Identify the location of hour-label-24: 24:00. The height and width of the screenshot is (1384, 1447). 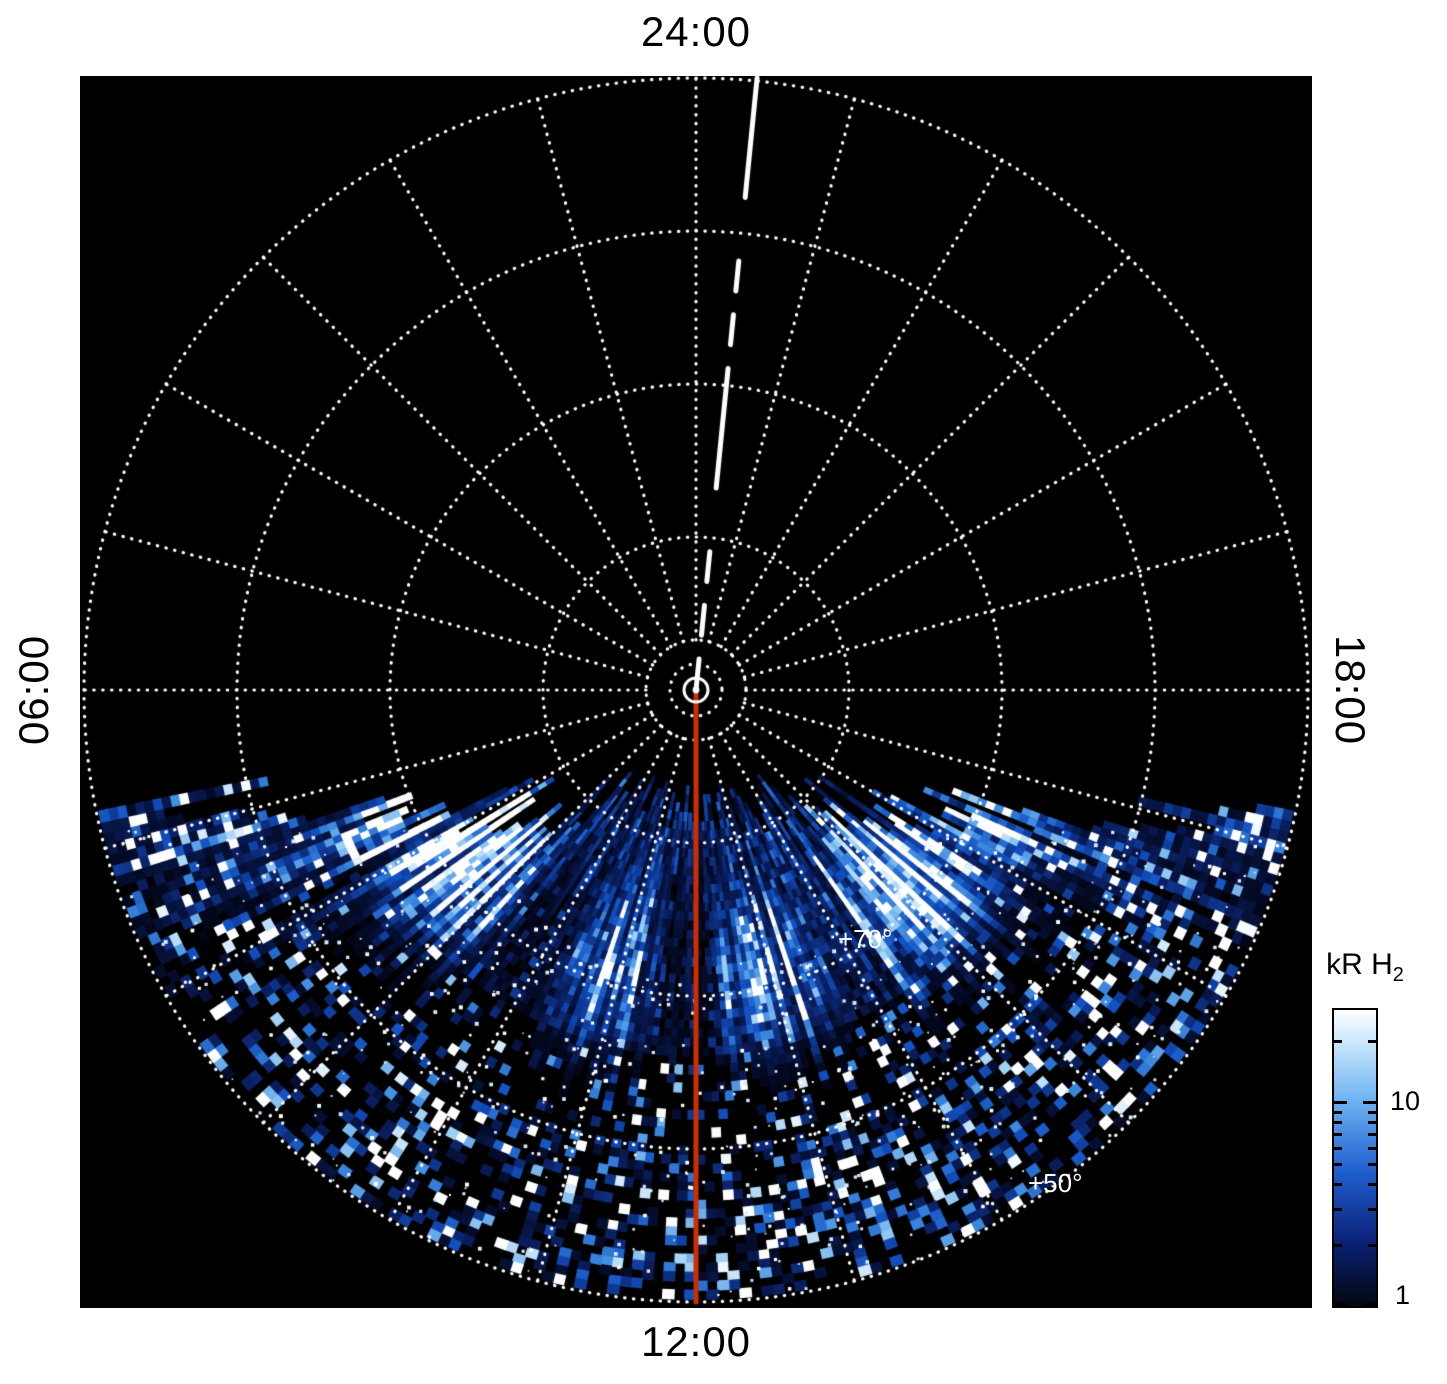
(696, 31).